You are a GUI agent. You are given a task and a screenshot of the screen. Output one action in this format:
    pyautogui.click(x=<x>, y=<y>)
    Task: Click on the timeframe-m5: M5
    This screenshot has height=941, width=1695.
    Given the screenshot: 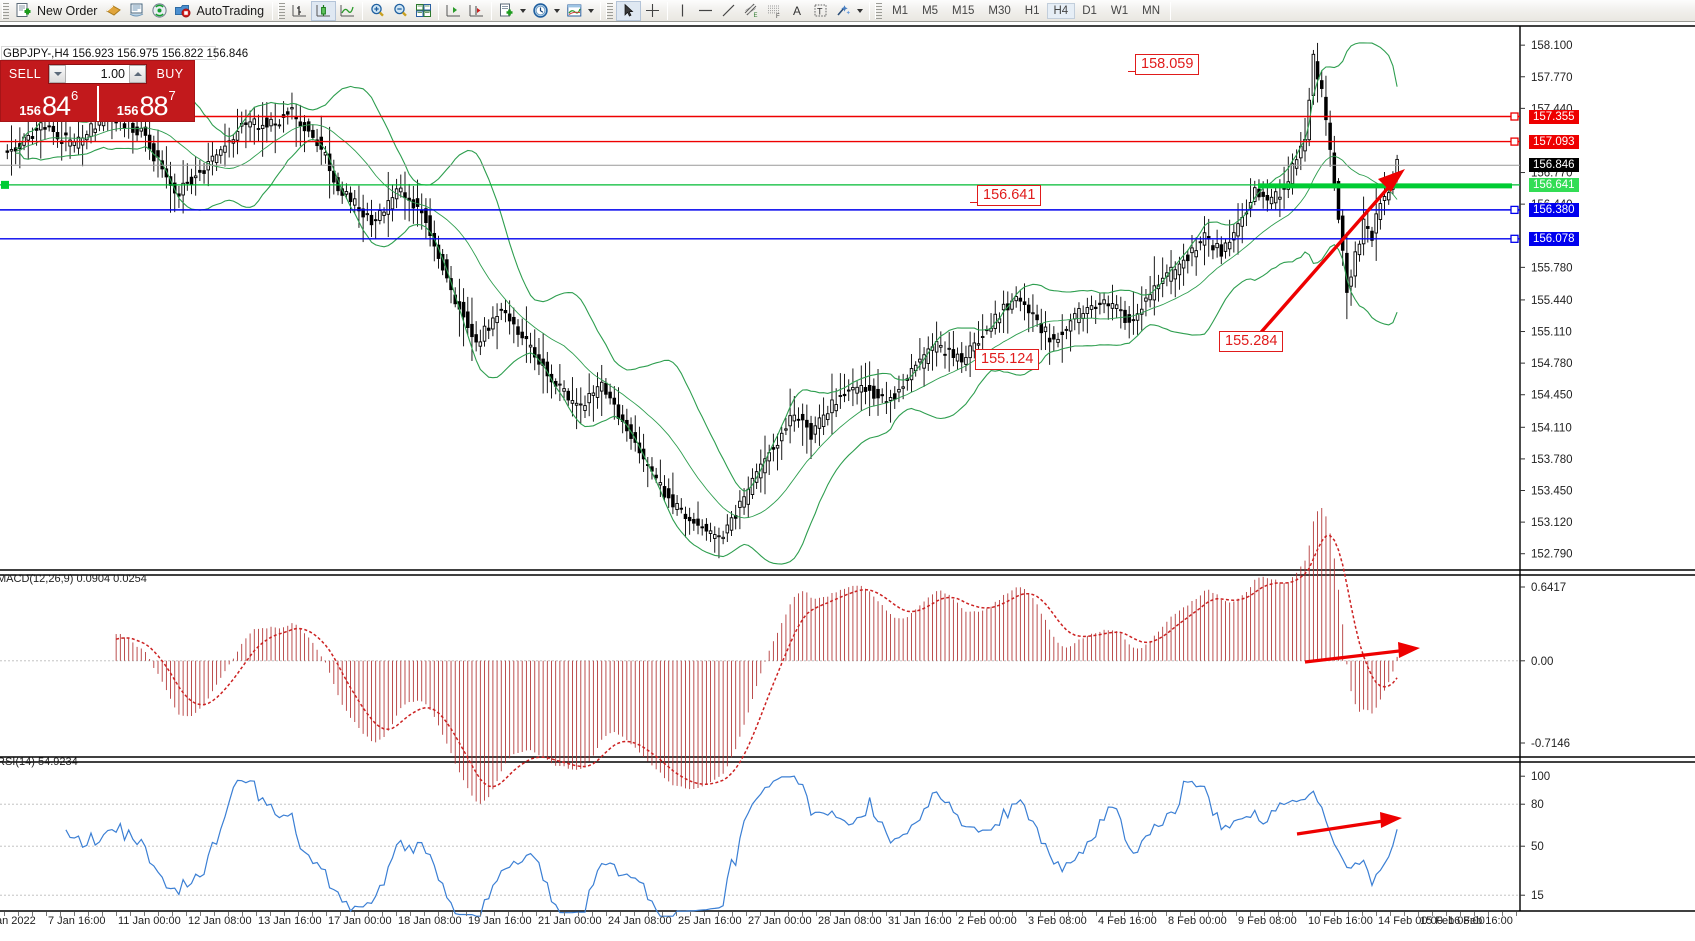 What is the action you would take?
    pyautogui.click(x=930, y=10)
    